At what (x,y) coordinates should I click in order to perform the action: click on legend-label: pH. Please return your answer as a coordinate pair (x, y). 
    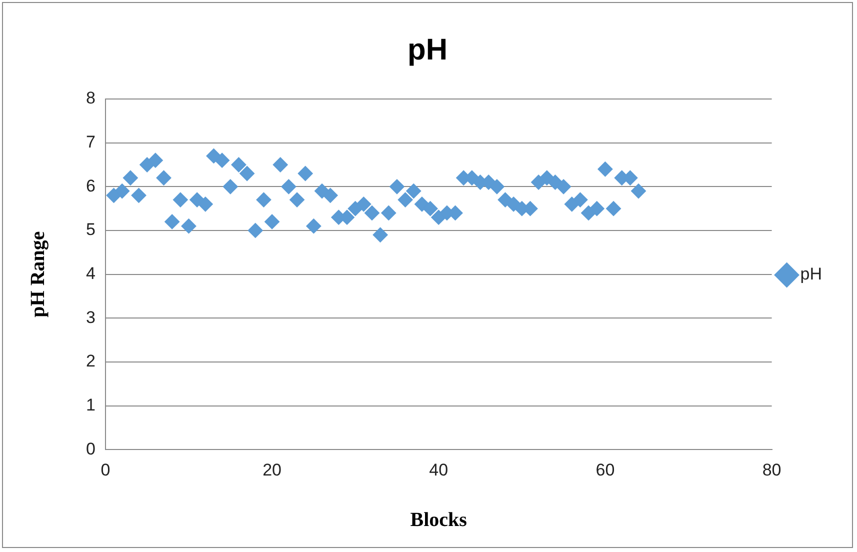
    Looking at the image, I should click on (811, 274).